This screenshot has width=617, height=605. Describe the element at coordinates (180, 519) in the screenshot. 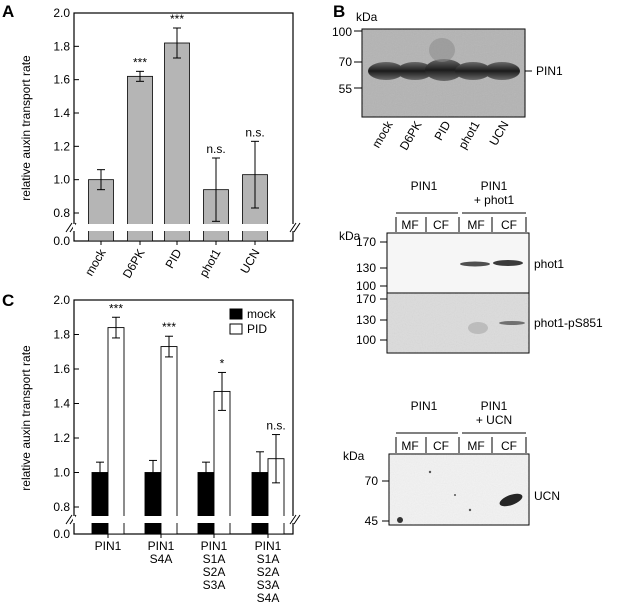

I see `chart-c-axis-break` at that location.